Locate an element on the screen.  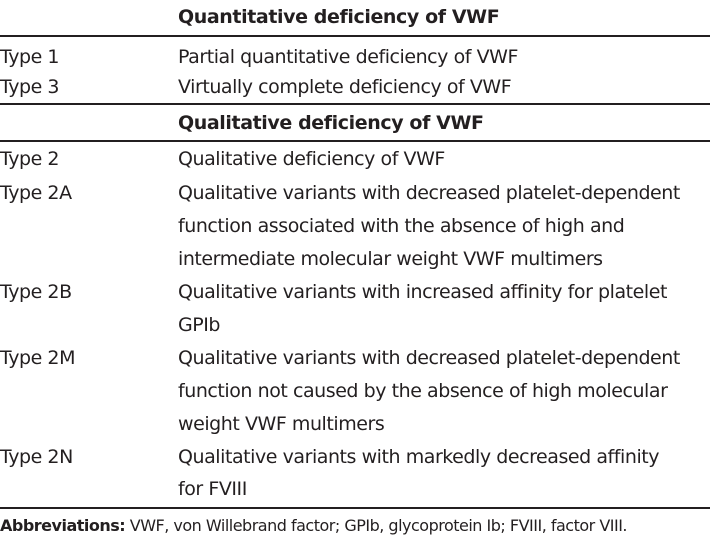
description-cell: weight VWF multimers is located at coordinates (281, 424).